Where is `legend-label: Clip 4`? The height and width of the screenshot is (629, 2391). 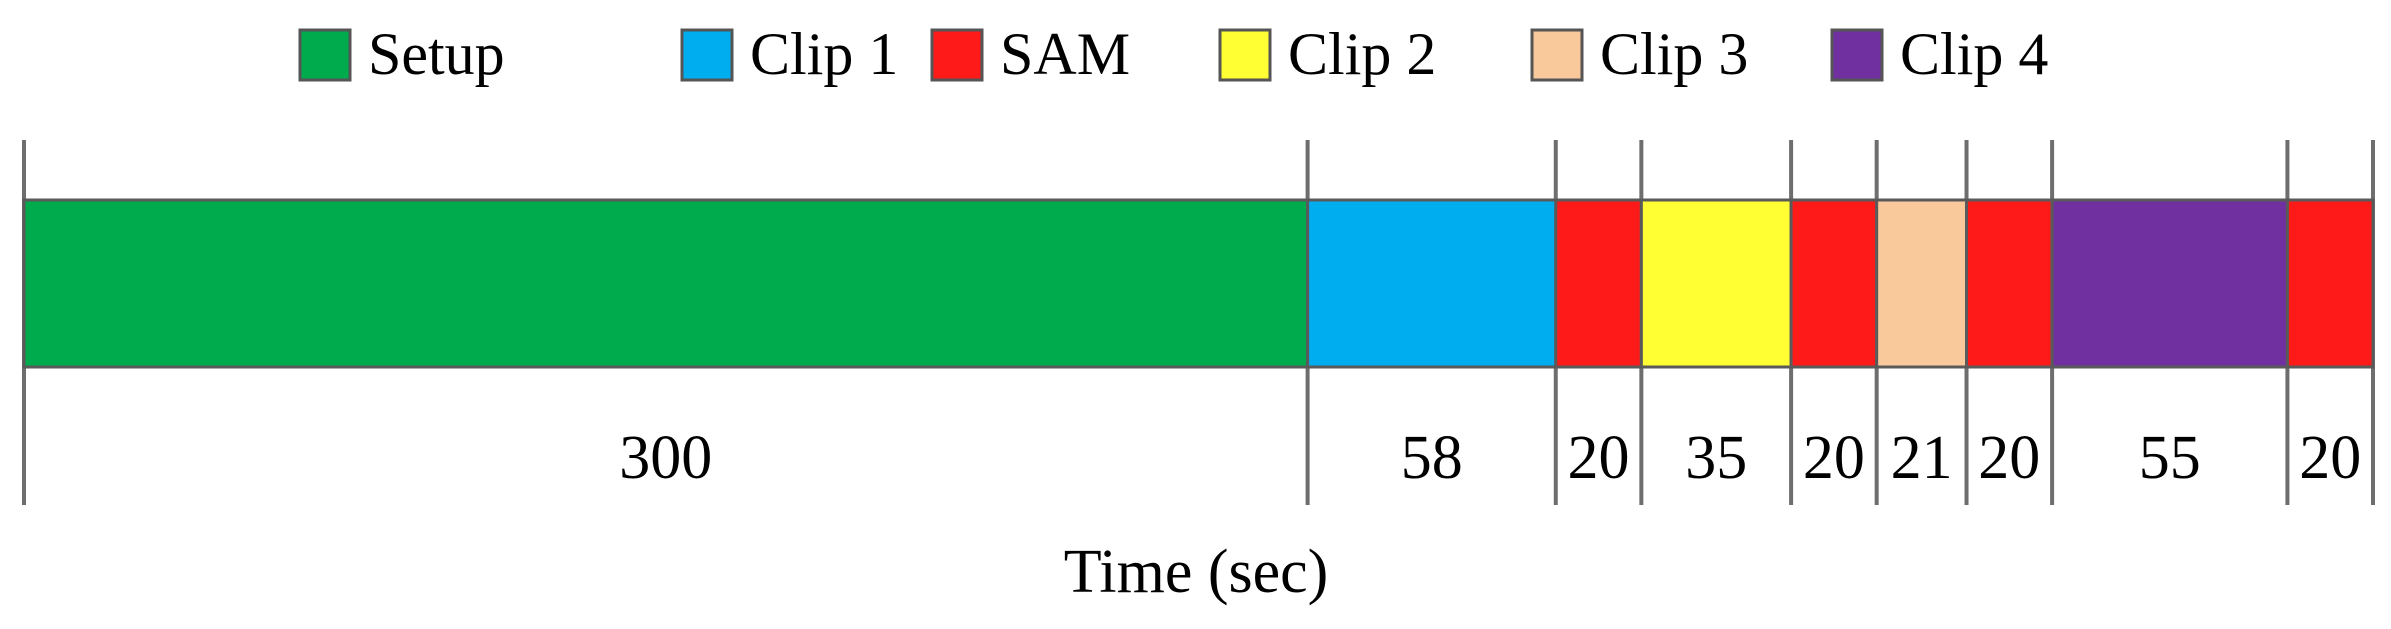
legend-label: Clip 4 is located at coordinates (1974, 54).